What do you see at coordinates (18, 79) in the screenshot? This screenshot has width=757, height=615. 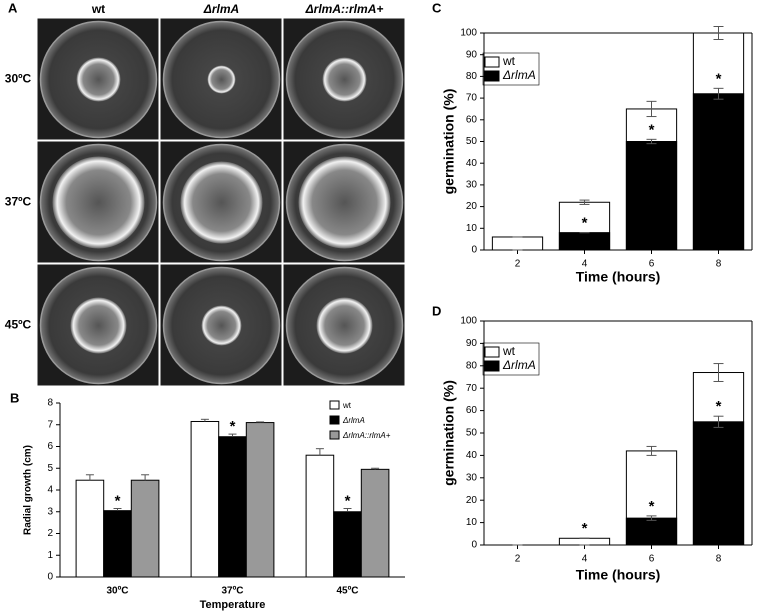 I see `row-label: 30ºC` at bounding box center [18, 79].